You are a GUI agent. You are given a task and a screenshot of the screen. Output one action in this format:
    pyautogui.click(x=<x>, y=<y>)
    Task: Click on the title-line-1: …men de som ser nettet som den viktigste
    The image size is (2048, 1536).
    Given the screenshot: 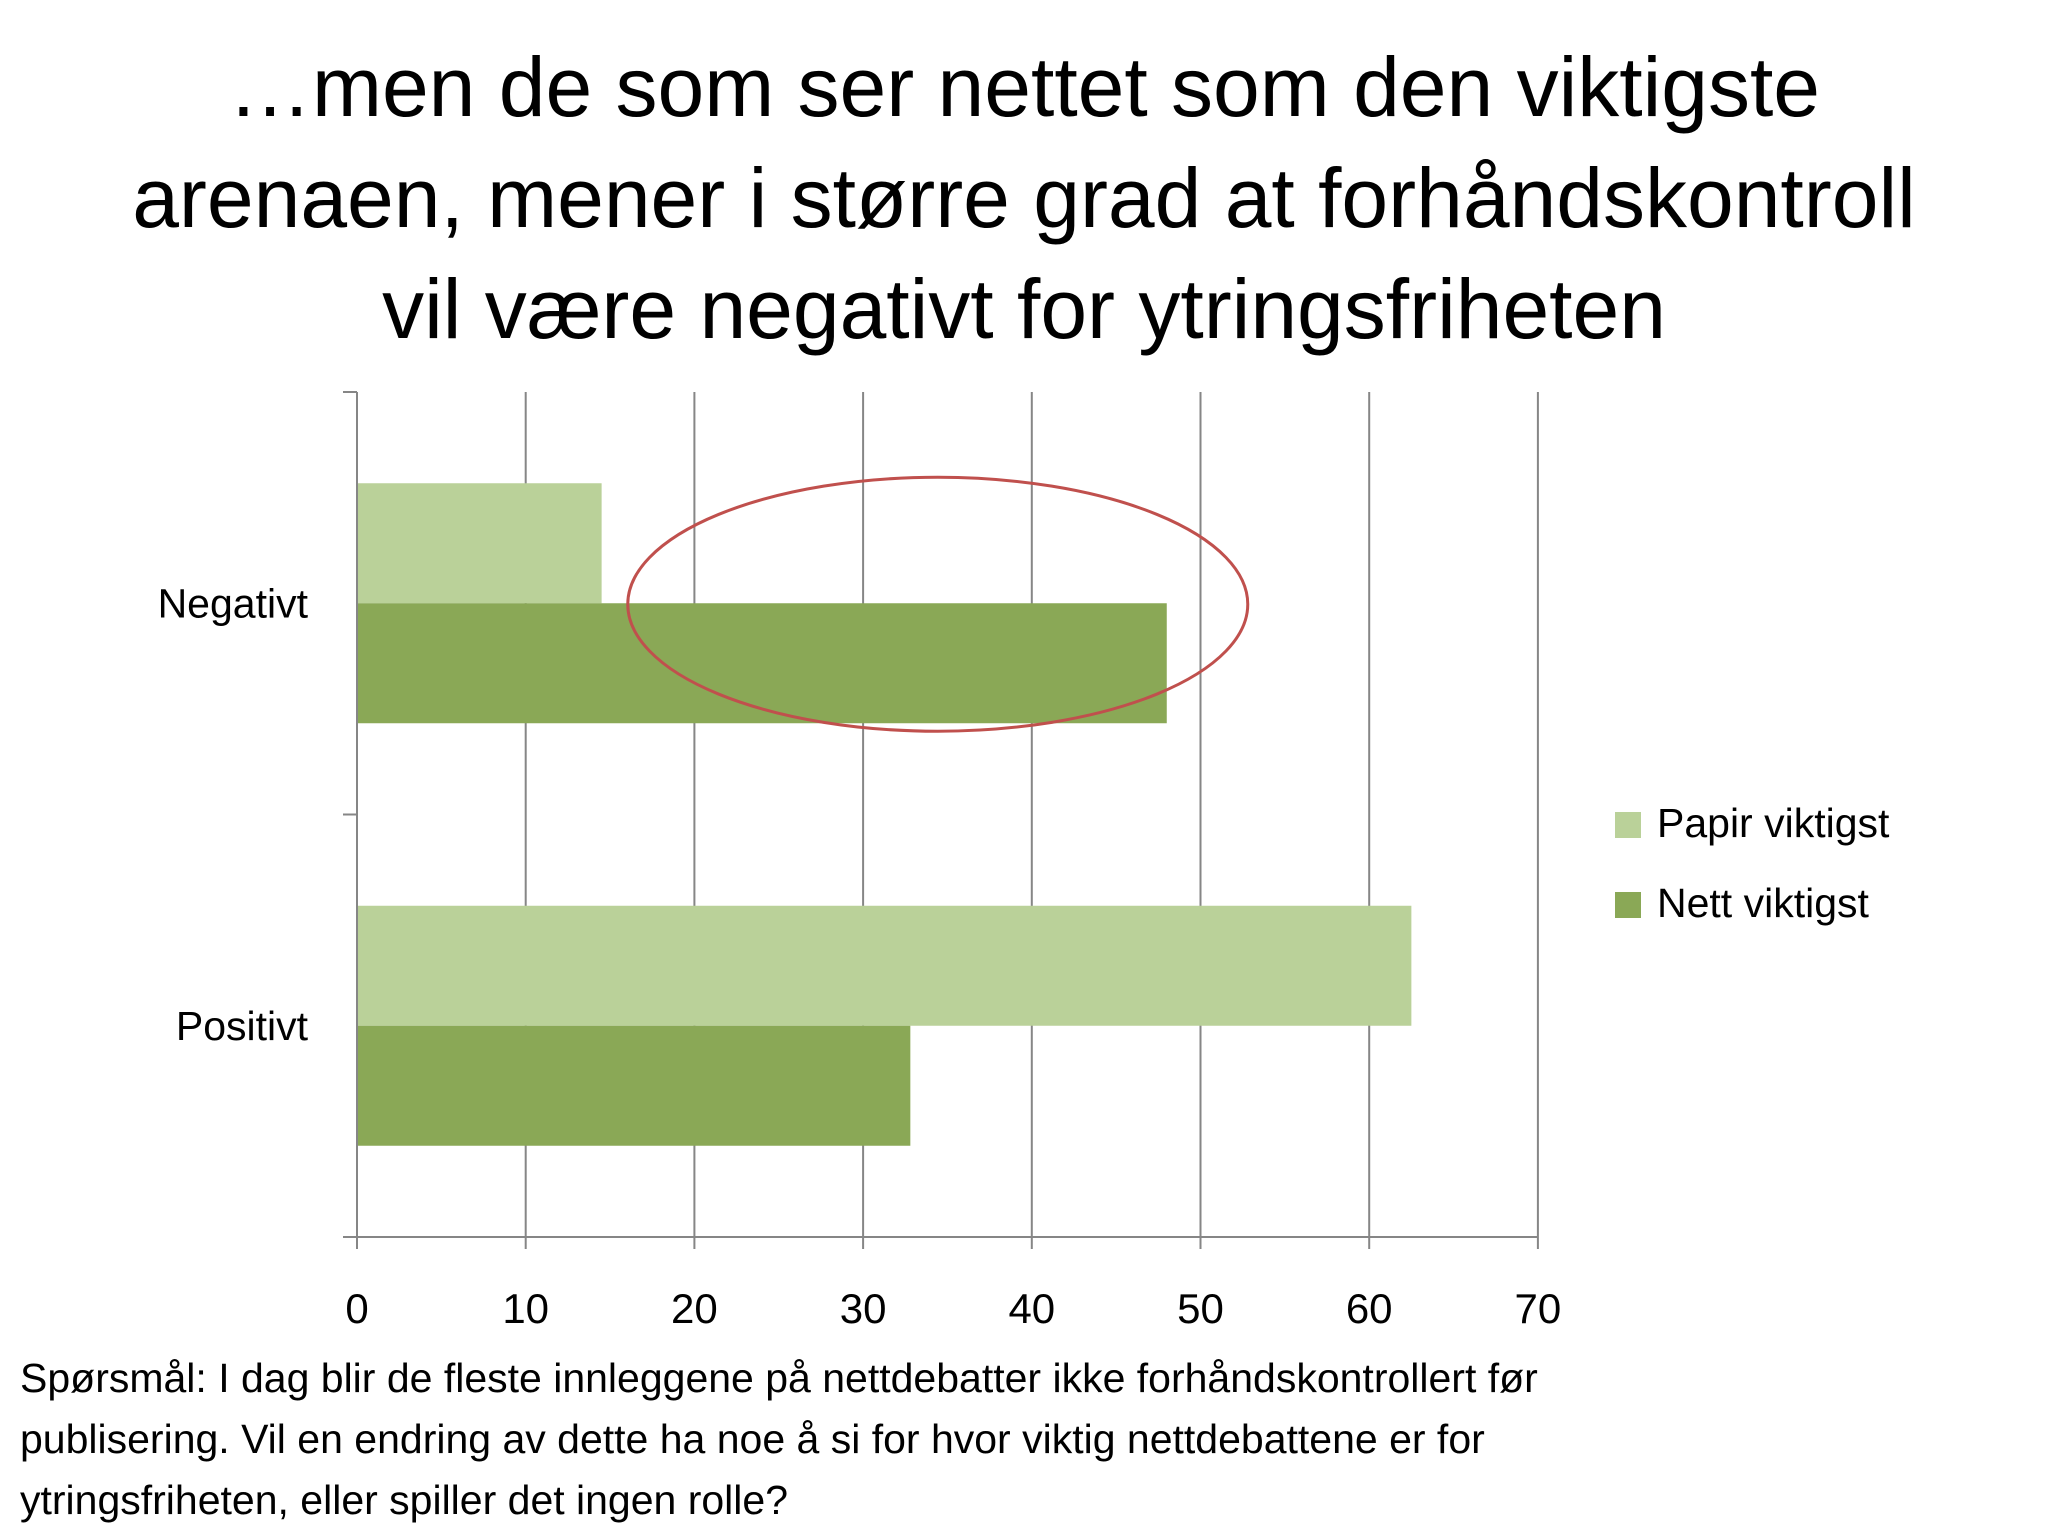 What is the action you would take?
    pyautogui.click(x=1024, y=87)
    